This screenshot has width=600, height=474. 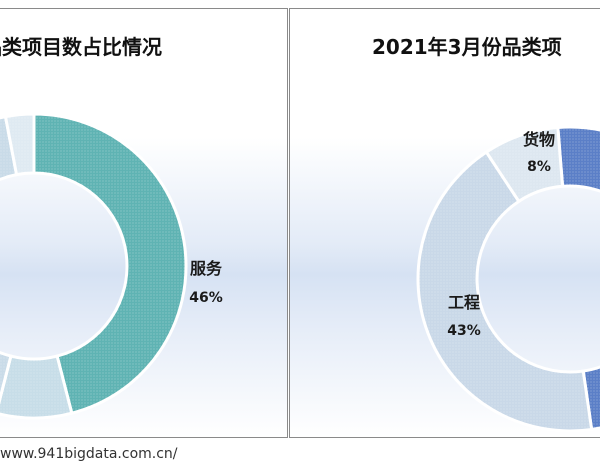 What do you see at coordinates (464, 331) in the screenshot?
I see `slice-value-label: 43%` at bounding box center [464, 331].